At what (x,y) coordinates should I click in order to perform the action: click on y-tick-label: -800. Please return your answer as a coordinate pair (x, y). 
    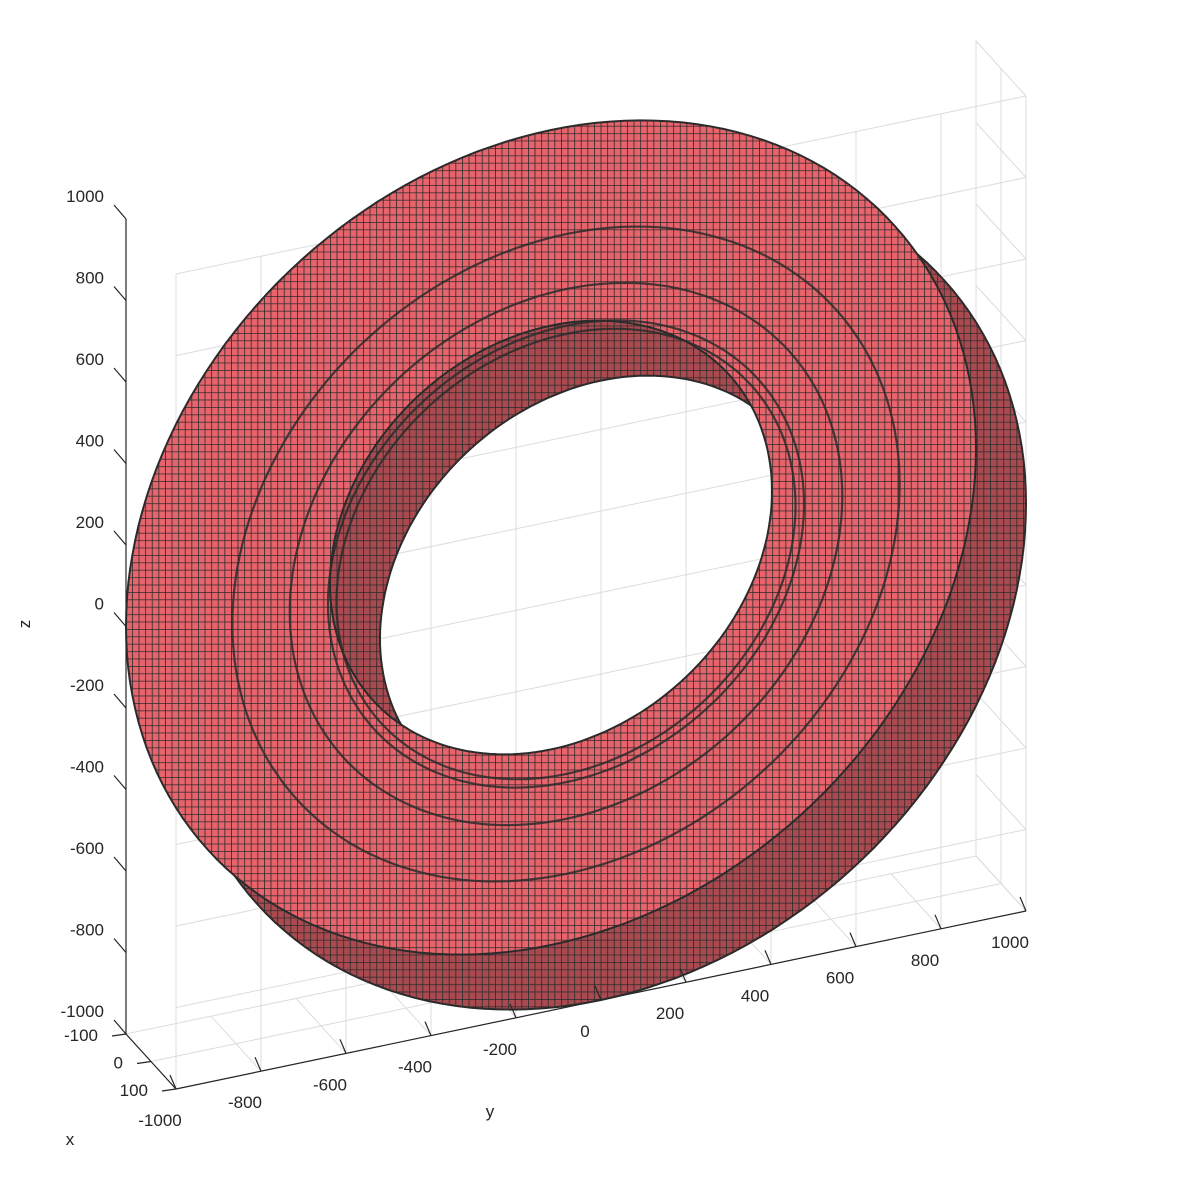
    Looking at the image, I should click on (245, 1102).